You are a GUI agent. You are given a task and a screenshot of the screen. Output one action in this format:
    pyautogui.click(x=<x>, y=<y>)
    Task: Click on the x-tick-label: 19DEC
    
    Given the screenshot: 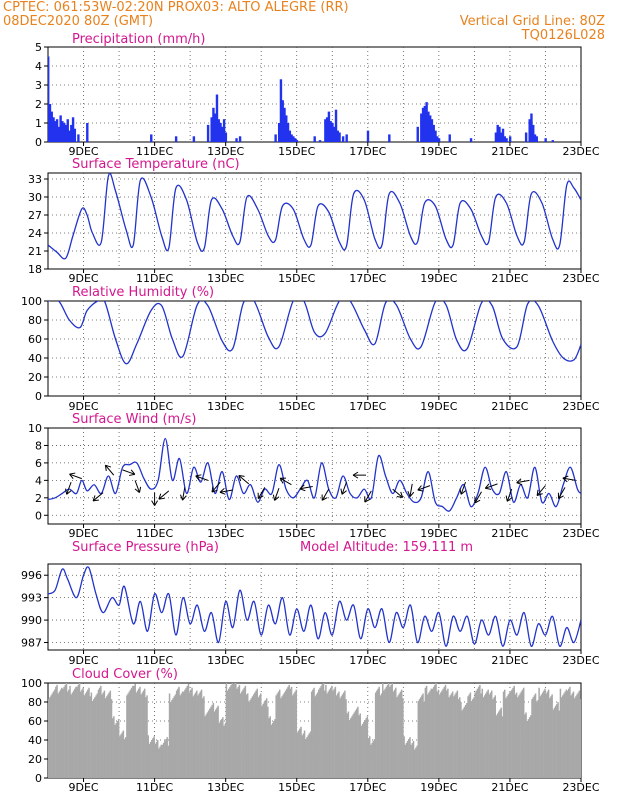 What is the action you would take?
    pyautogui.click(x=438, y=406)
    